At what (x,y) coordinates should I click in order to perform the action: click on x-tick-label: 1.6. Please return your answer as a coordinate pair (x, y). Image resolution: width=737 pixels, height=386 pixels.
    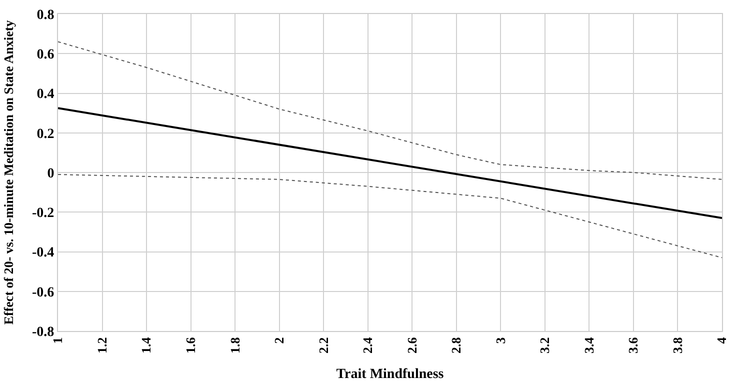
    Looking at the image, I should click on (190, 345).